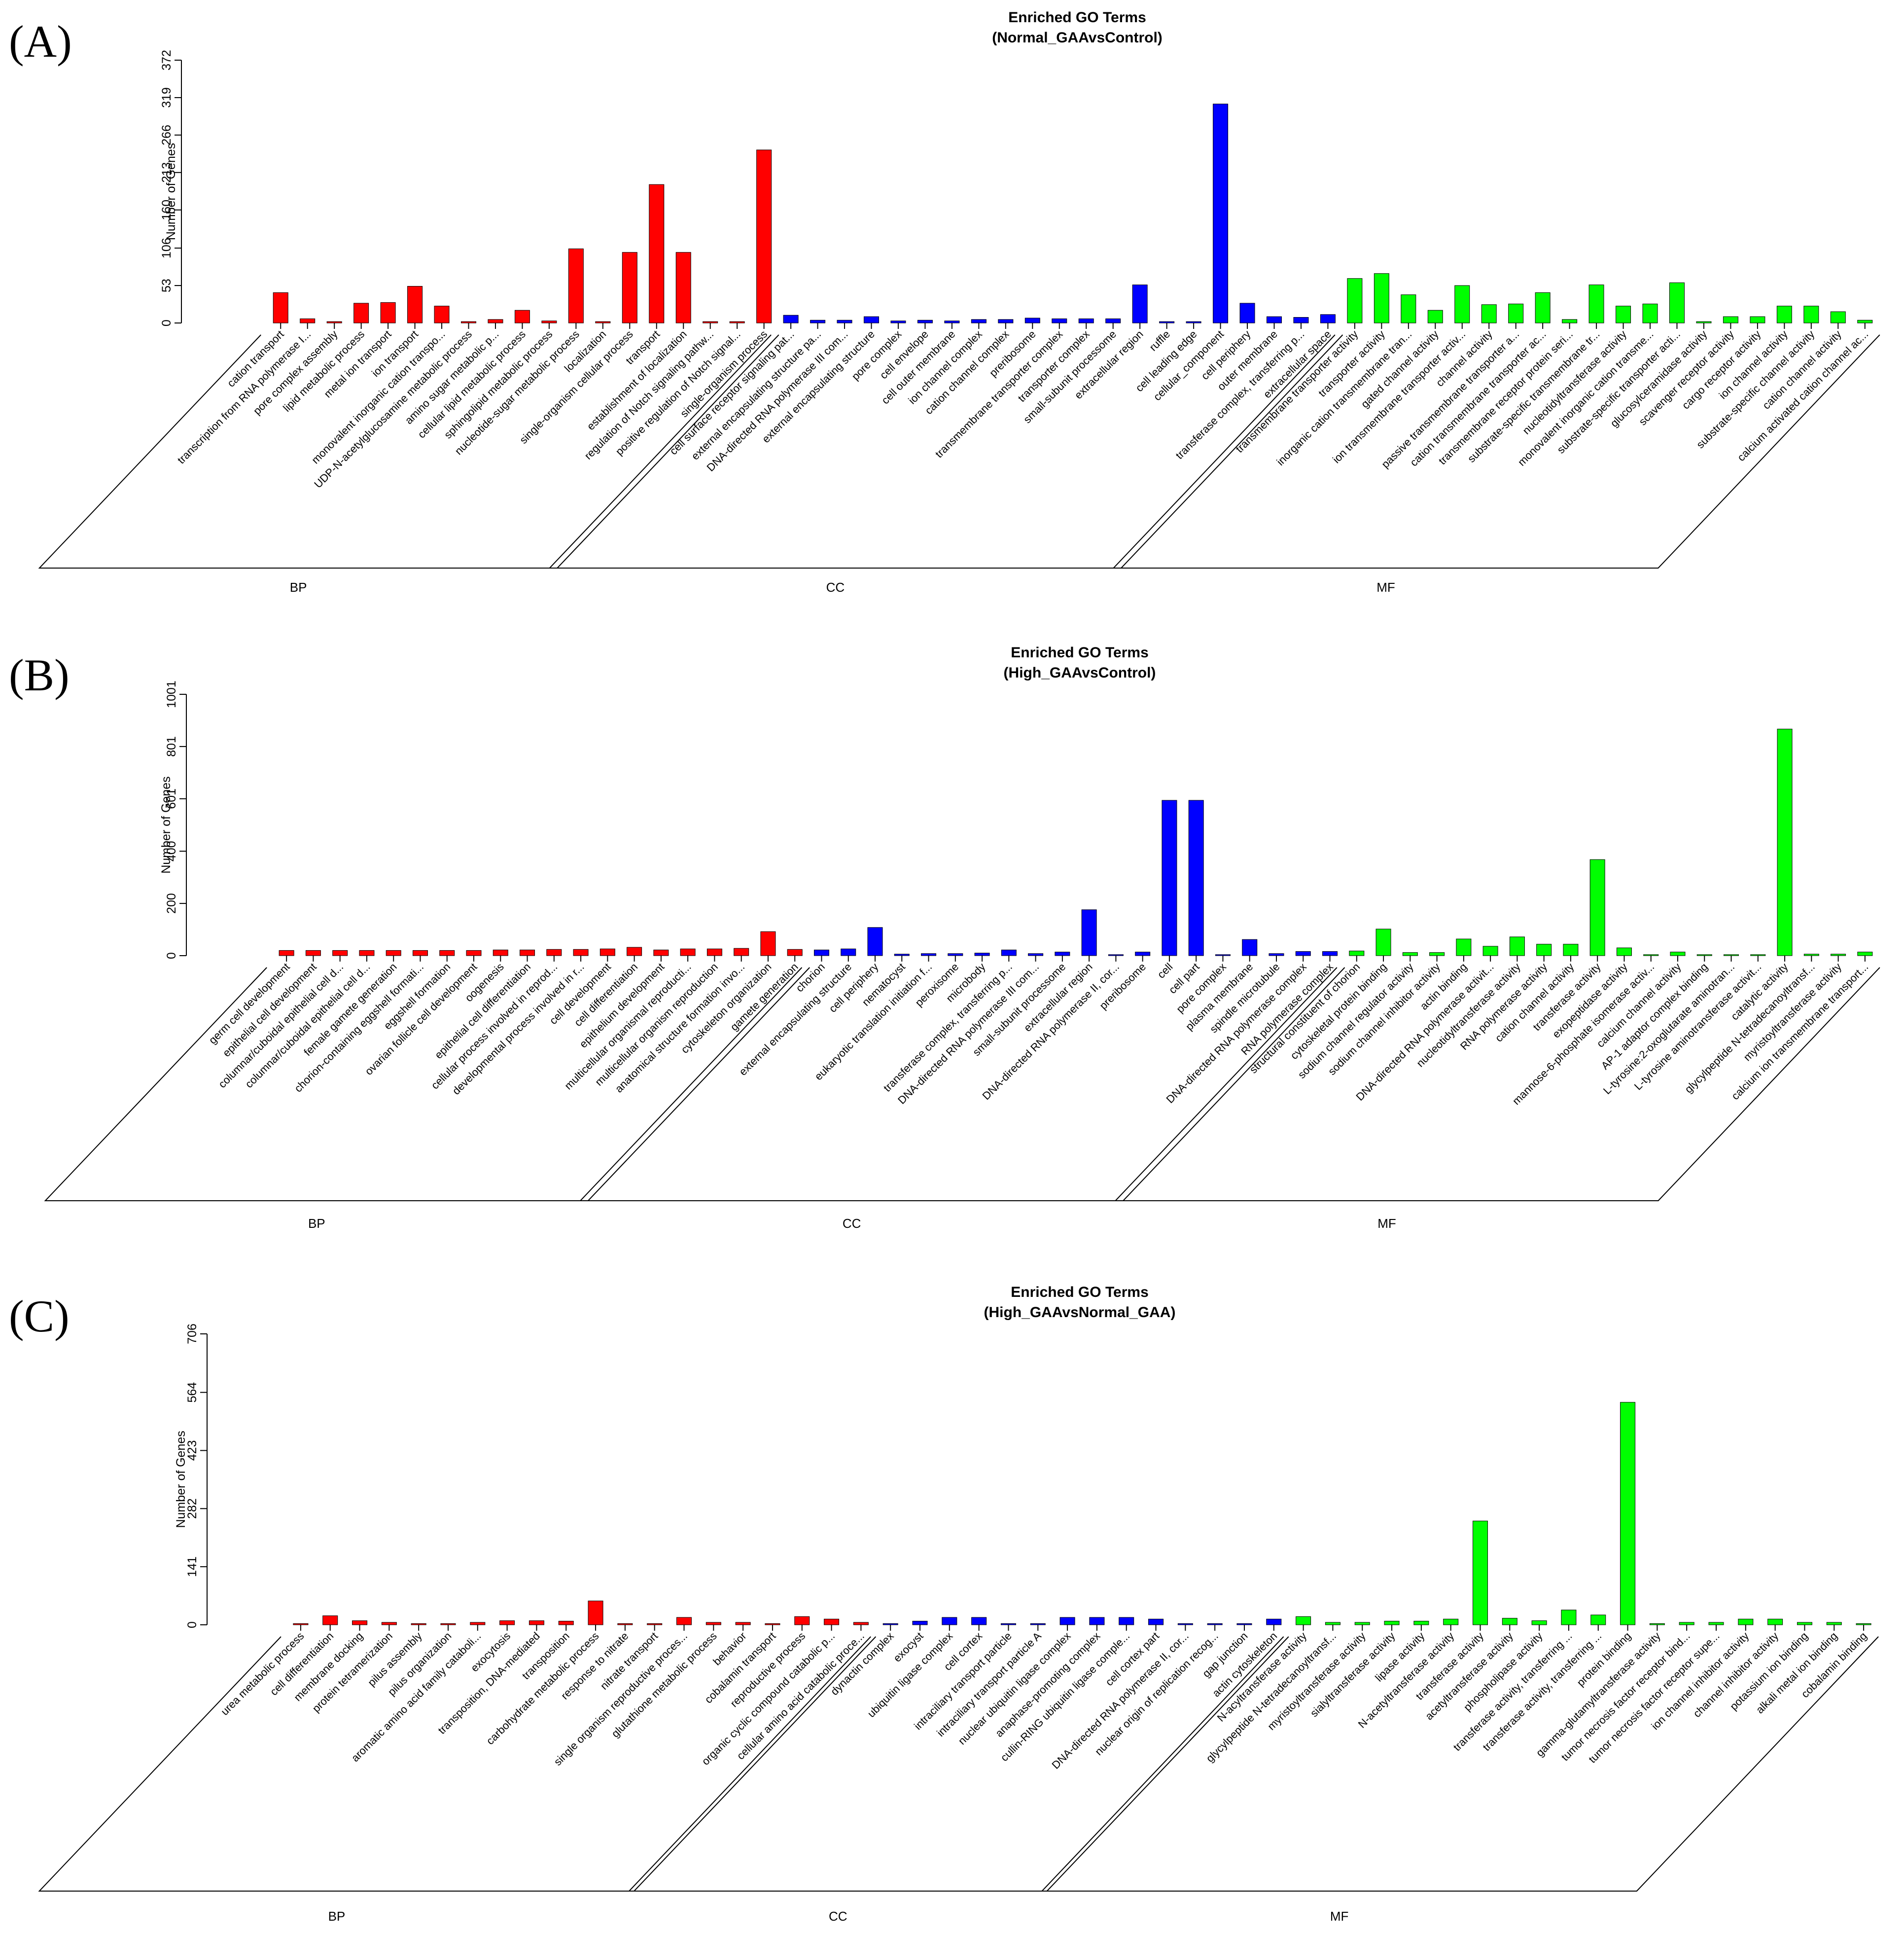 Image resolution: width=1904 pixels, height=1933 pixels. I want to click on y-tick-label: 801, so click(171, 747).